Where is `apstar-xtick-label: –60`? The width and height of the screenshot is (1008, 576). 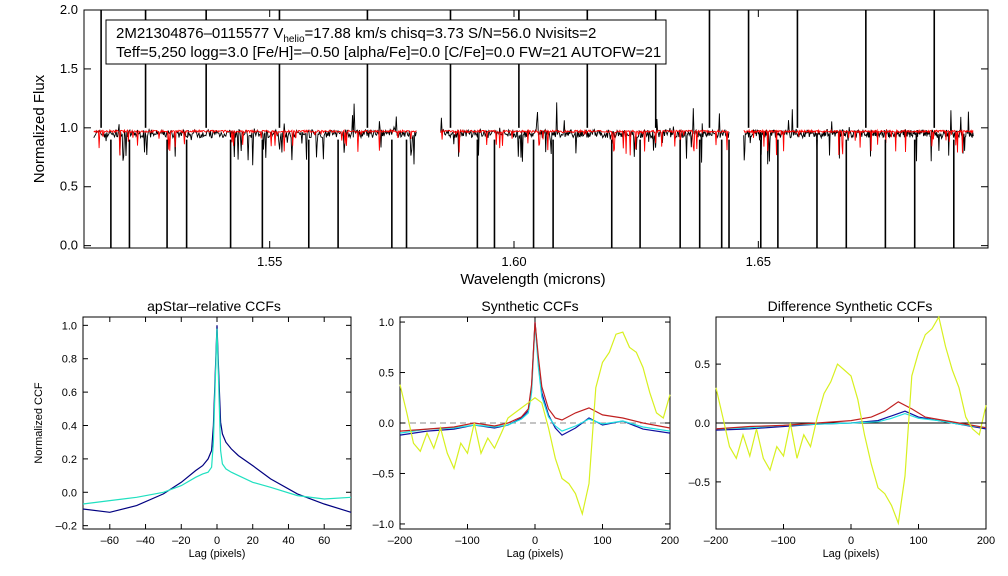
apstar-xtick-label: –60 is located at coordinates (110, 541).